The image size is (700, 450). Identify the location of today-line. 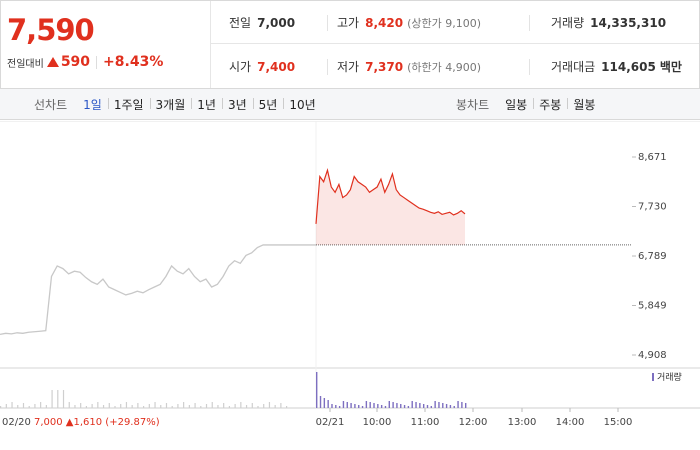
(390, 195).